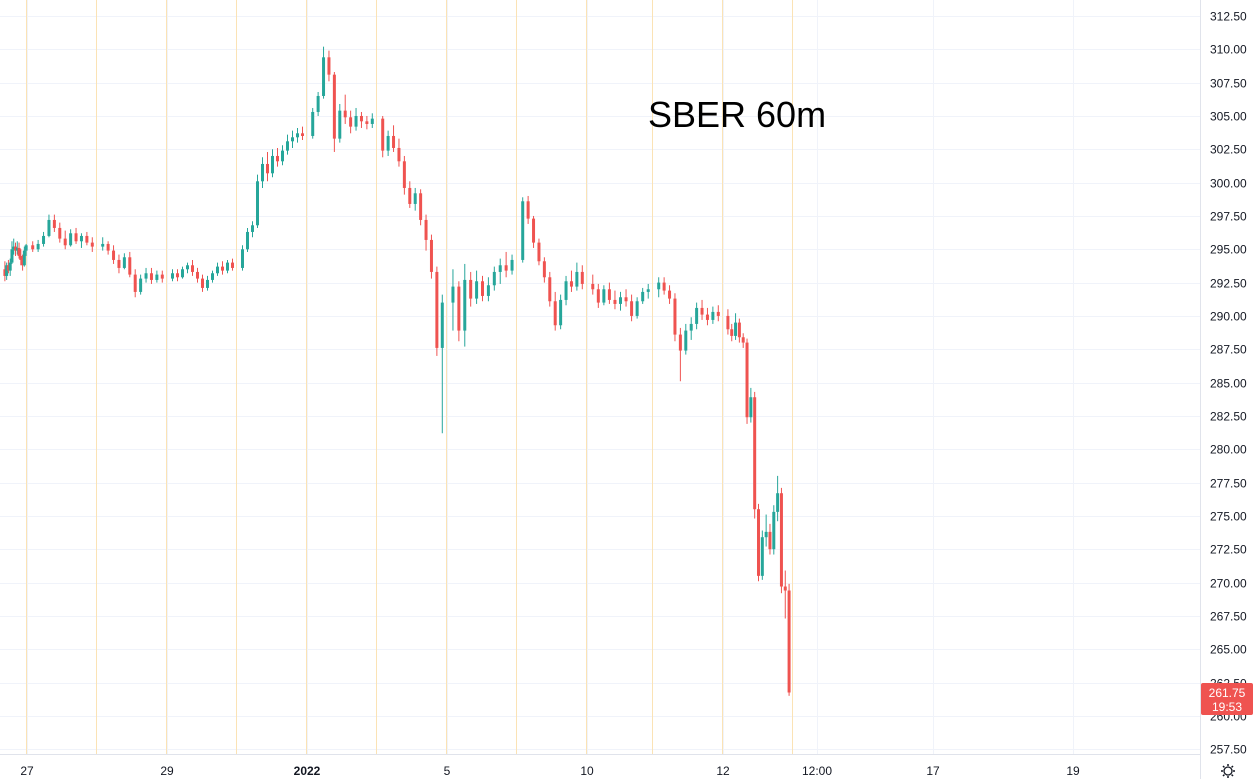  What do you see at coordinates (307, 771) in the screenshot?
I see `x-tick-label: 2022` at bounding box center [307, 771].